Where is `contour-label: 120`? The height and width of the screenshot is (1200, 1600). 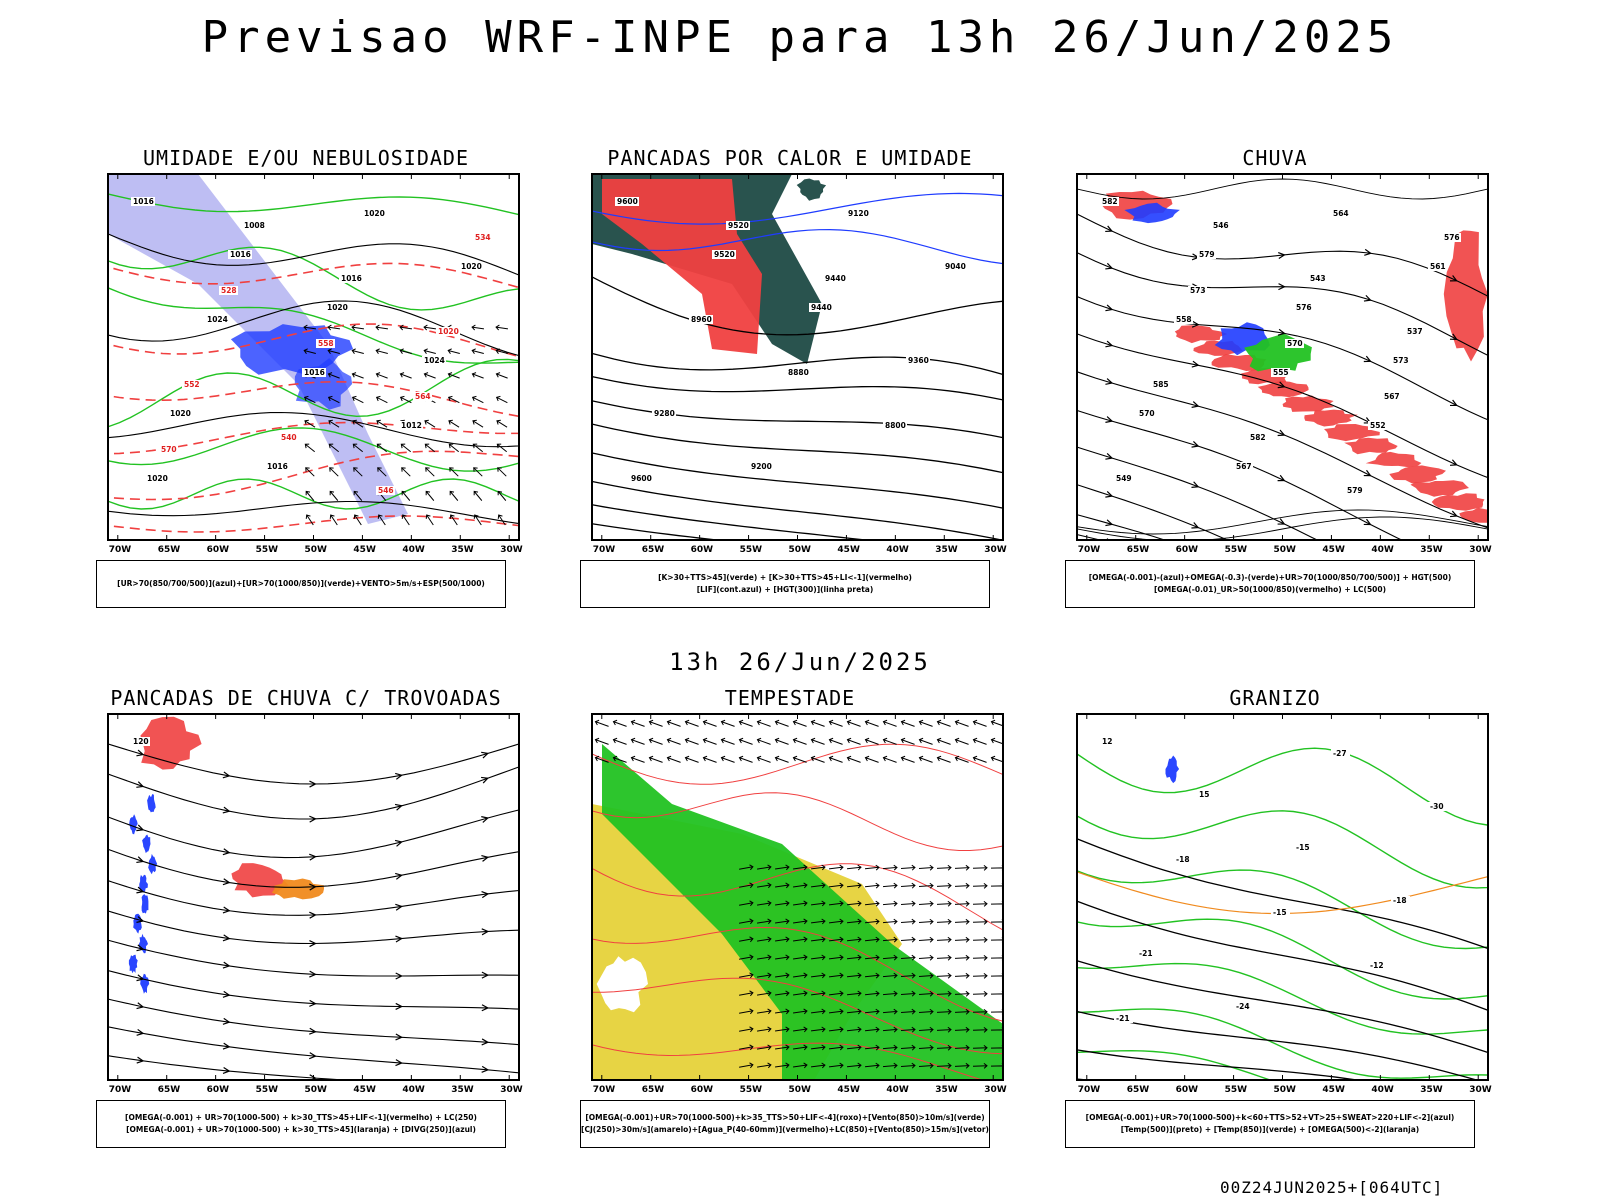
contour-label: 120 is located at coordinates (141, 741).